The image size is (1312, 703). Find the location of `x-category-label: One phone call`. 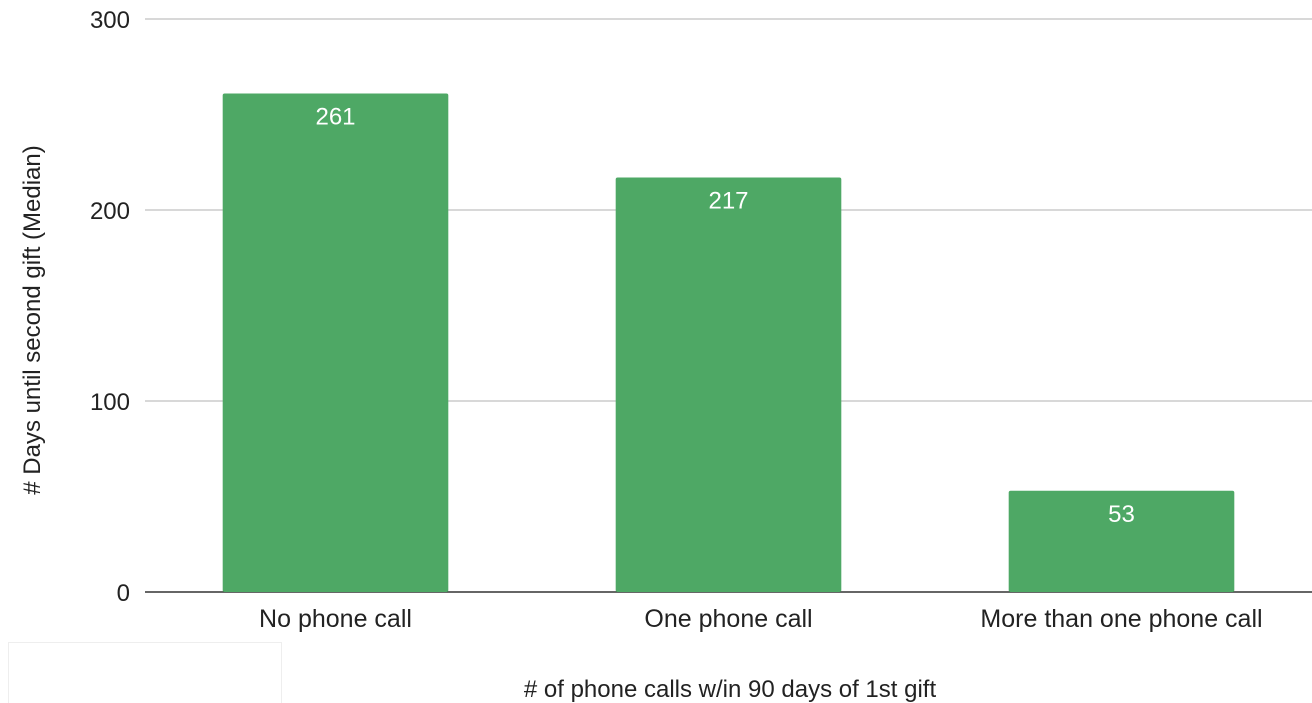

x-category-label: One phone call is located at coordinates (728, 619).